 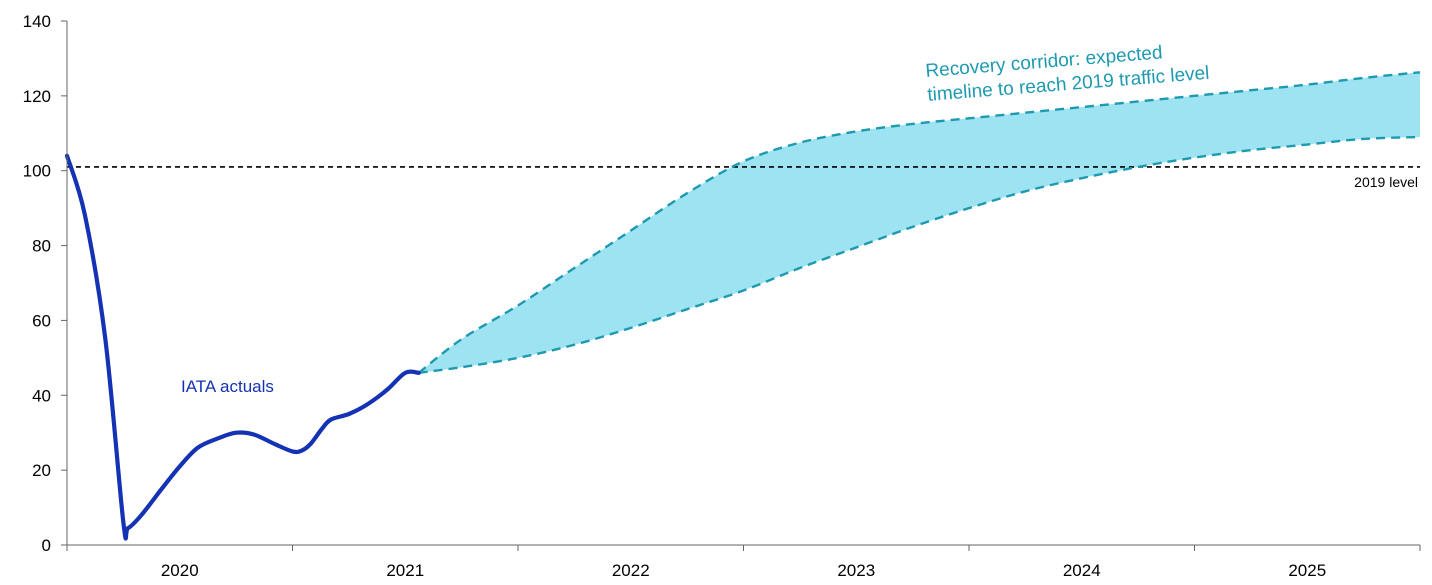 I want to click on x-tick-label: 2023, so click(x=856, y=570).